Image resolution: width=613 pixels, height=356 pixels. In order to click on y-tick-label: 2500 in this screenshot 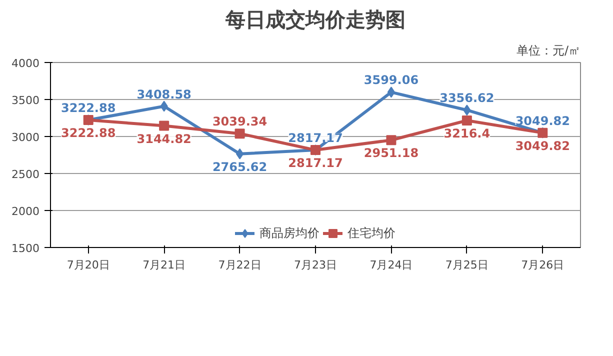, I will do `click(26, 174)`.